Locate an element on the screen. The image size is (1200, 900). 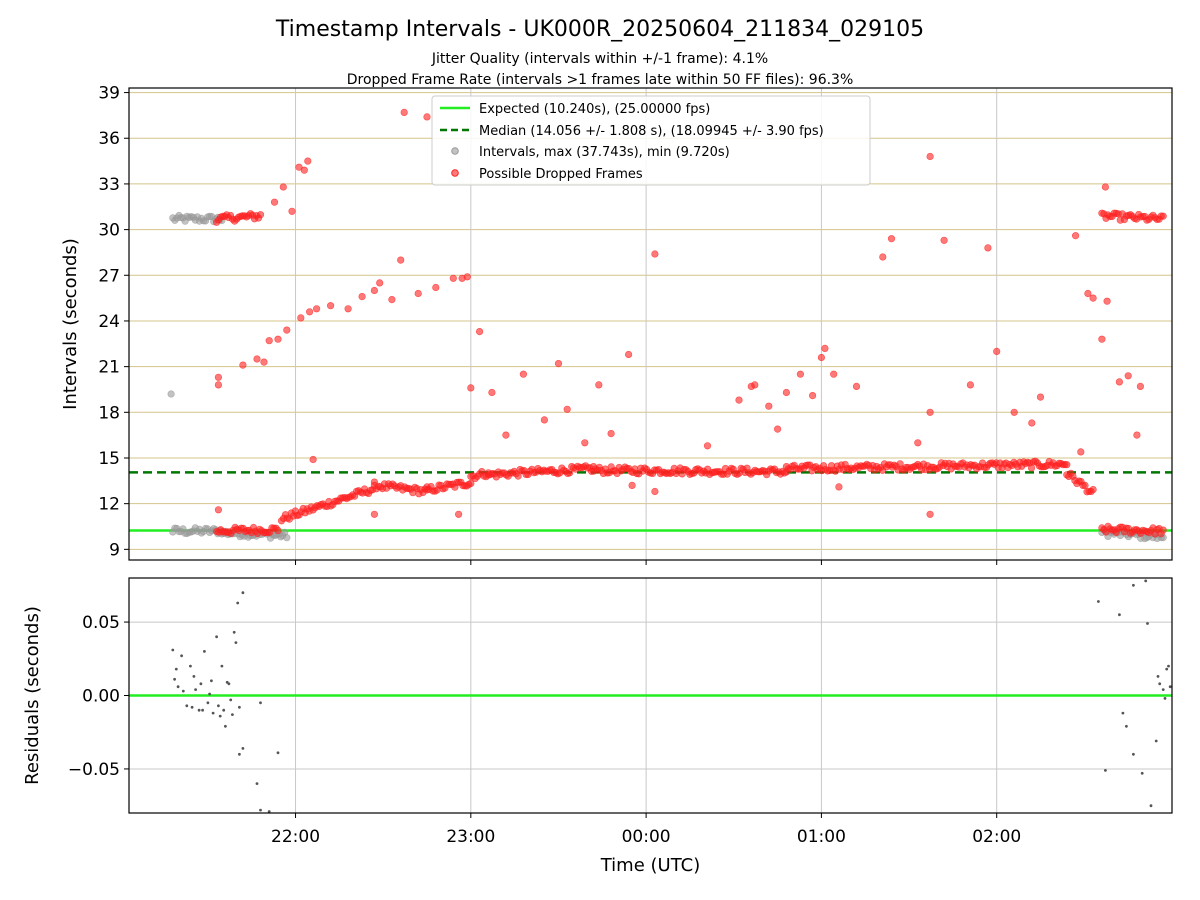
time-x-ticks: 22:00 23:00 00:00 01:00 02:00 is located at coordinates (646, 830).